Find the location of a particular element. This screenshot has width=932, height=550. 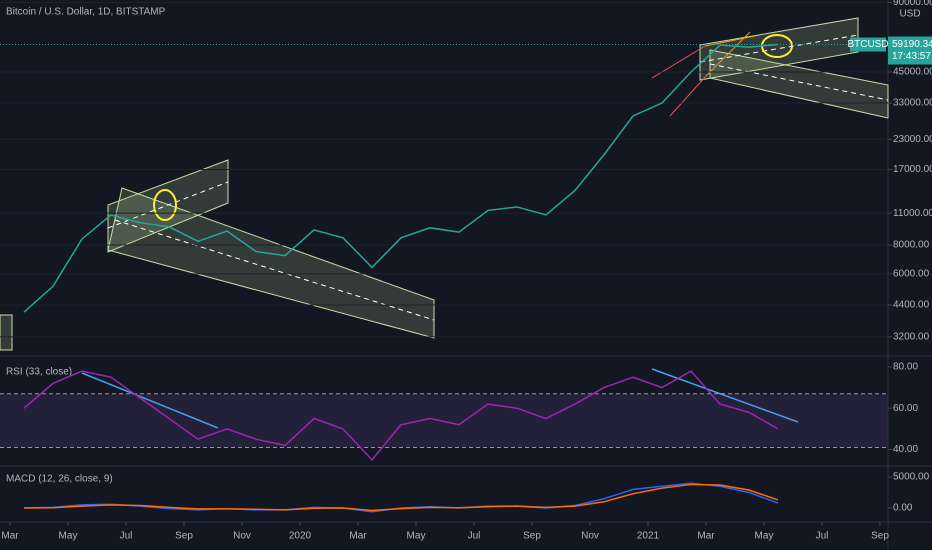

y-tick-label: 17000.00 is located at coordinates (912, 169).